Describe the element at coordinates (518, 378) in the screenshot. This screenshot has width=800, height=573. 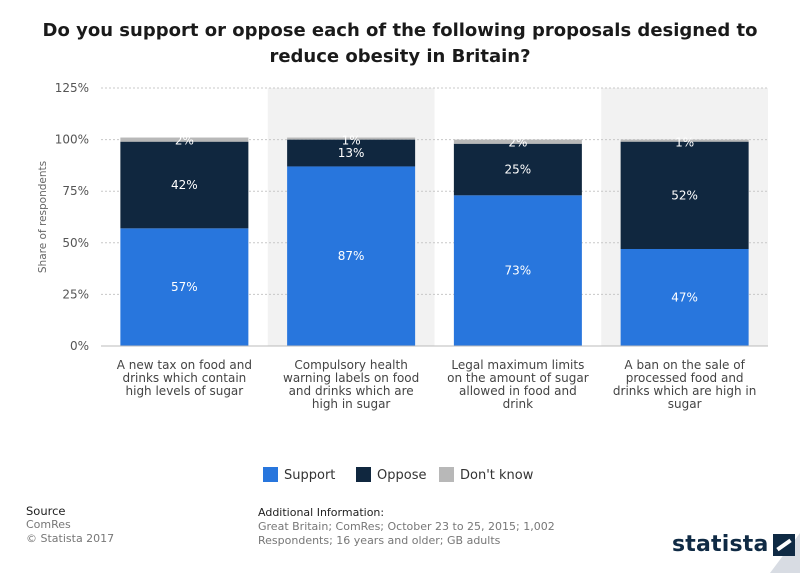
I see `x-tick-label: on the amount of sugar` at that location.